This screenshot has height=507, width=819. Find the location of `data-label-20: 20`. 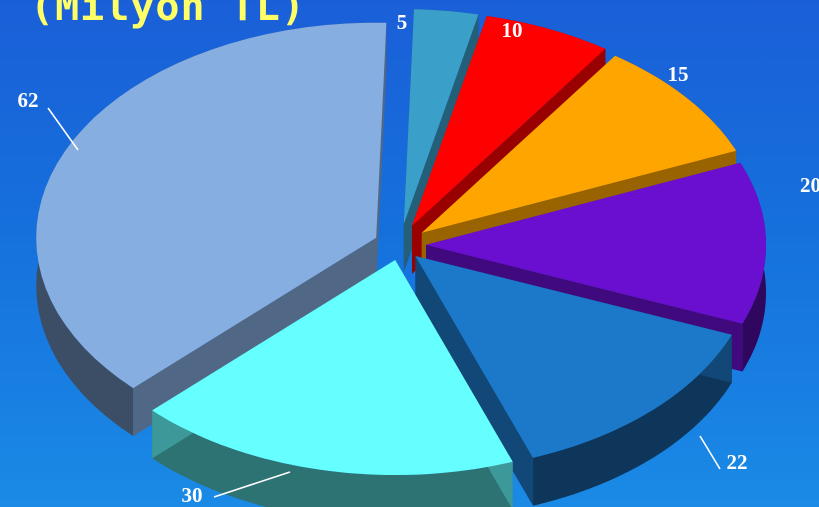

data-label-20: 20 is located at coordinates (809, 185).